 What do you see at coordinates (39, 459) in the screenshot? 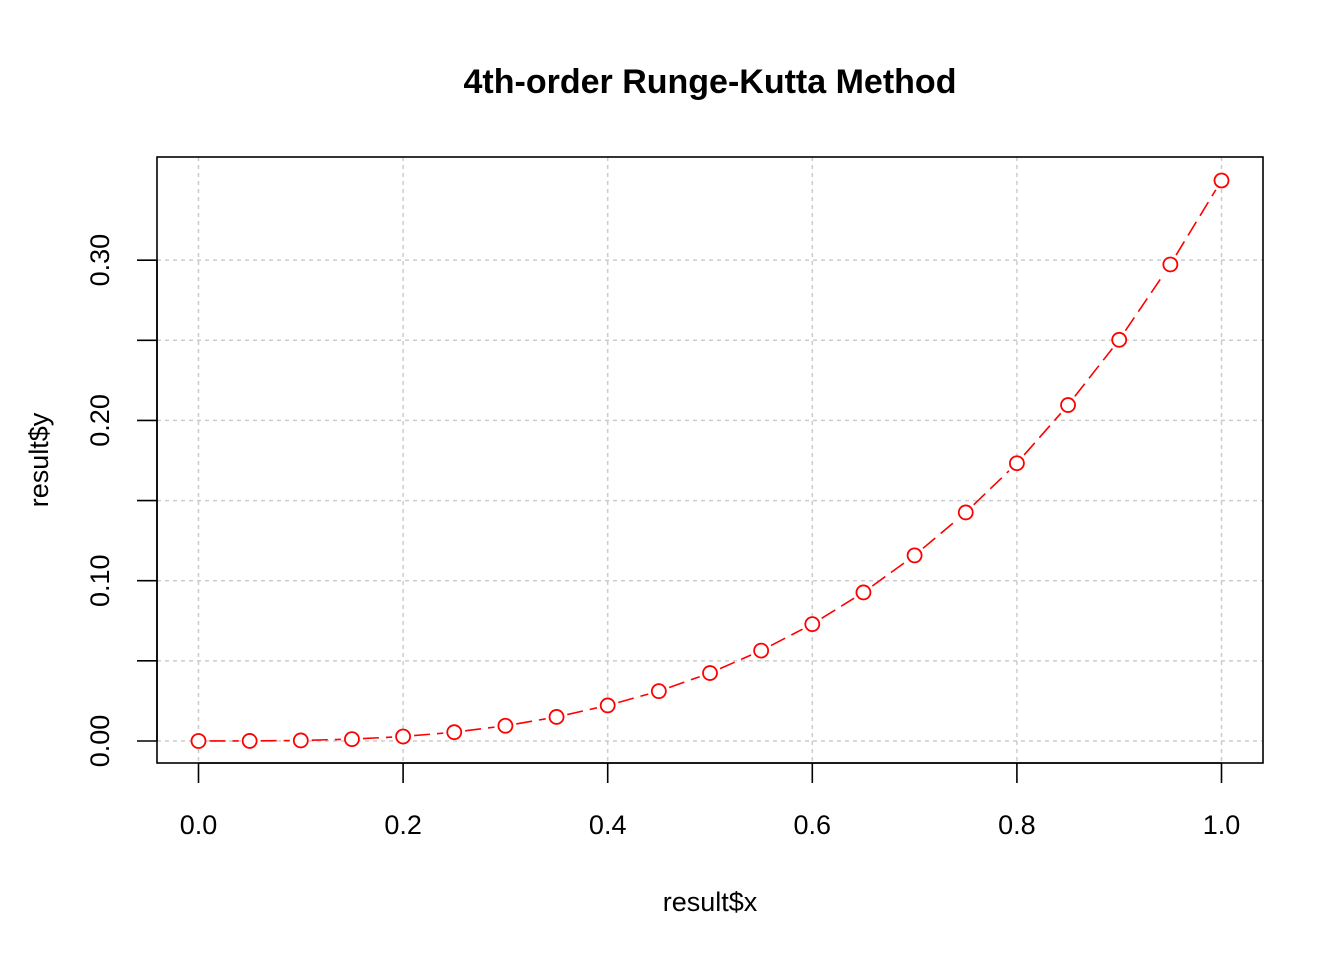
I see `y-axis-label: result$y` at bounding box center [39, 459].